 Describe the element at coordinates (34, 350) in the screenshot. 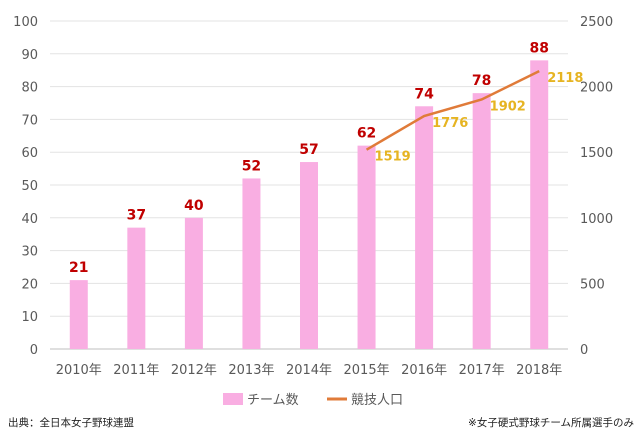

I see `y-left-tick-label: 0` at that location.